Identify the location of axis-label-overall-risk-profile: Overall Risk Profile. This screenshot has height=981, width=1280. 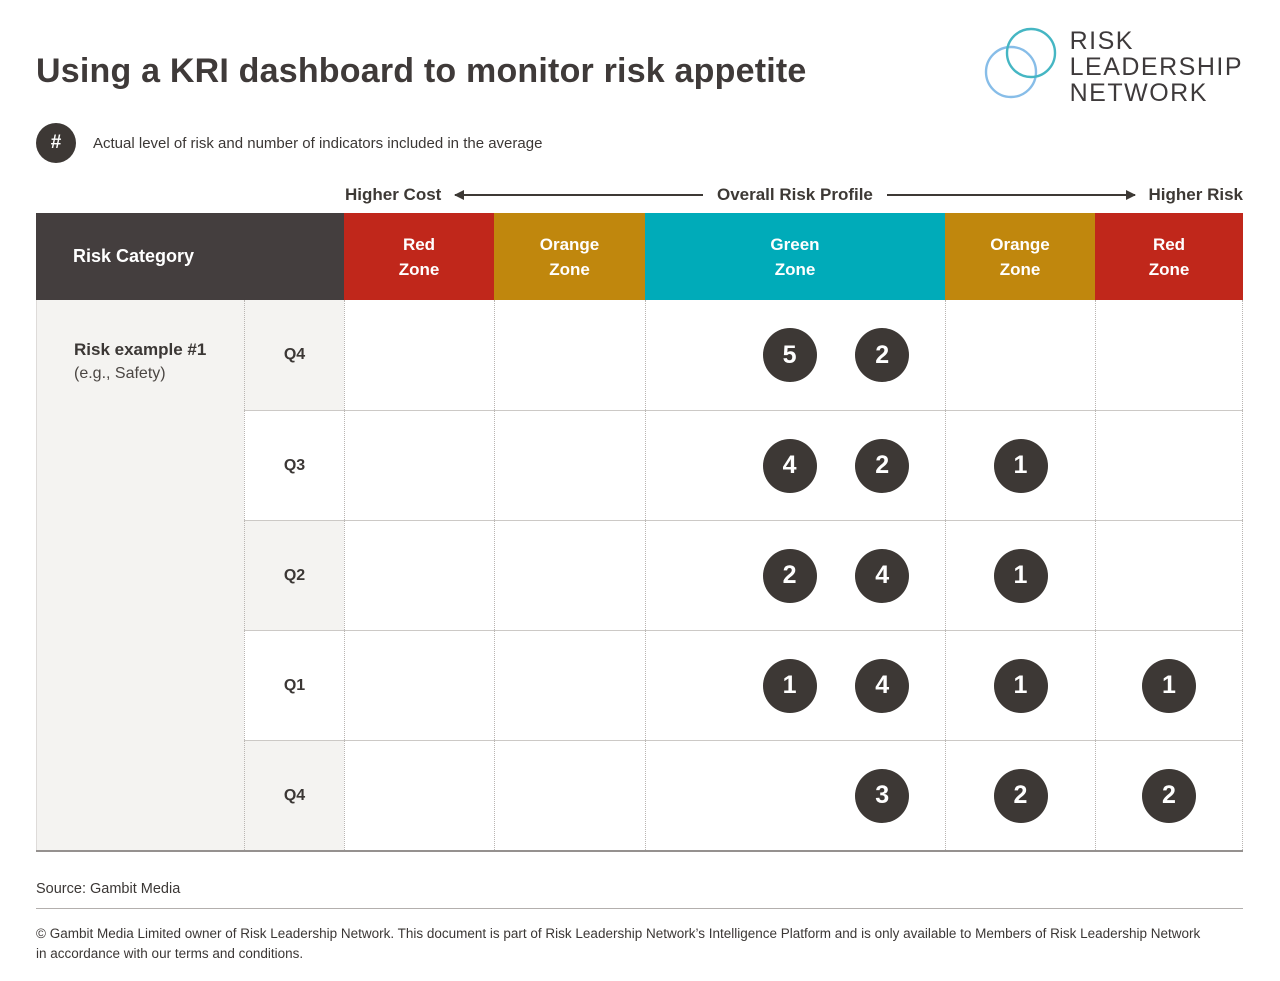
(794, 194).